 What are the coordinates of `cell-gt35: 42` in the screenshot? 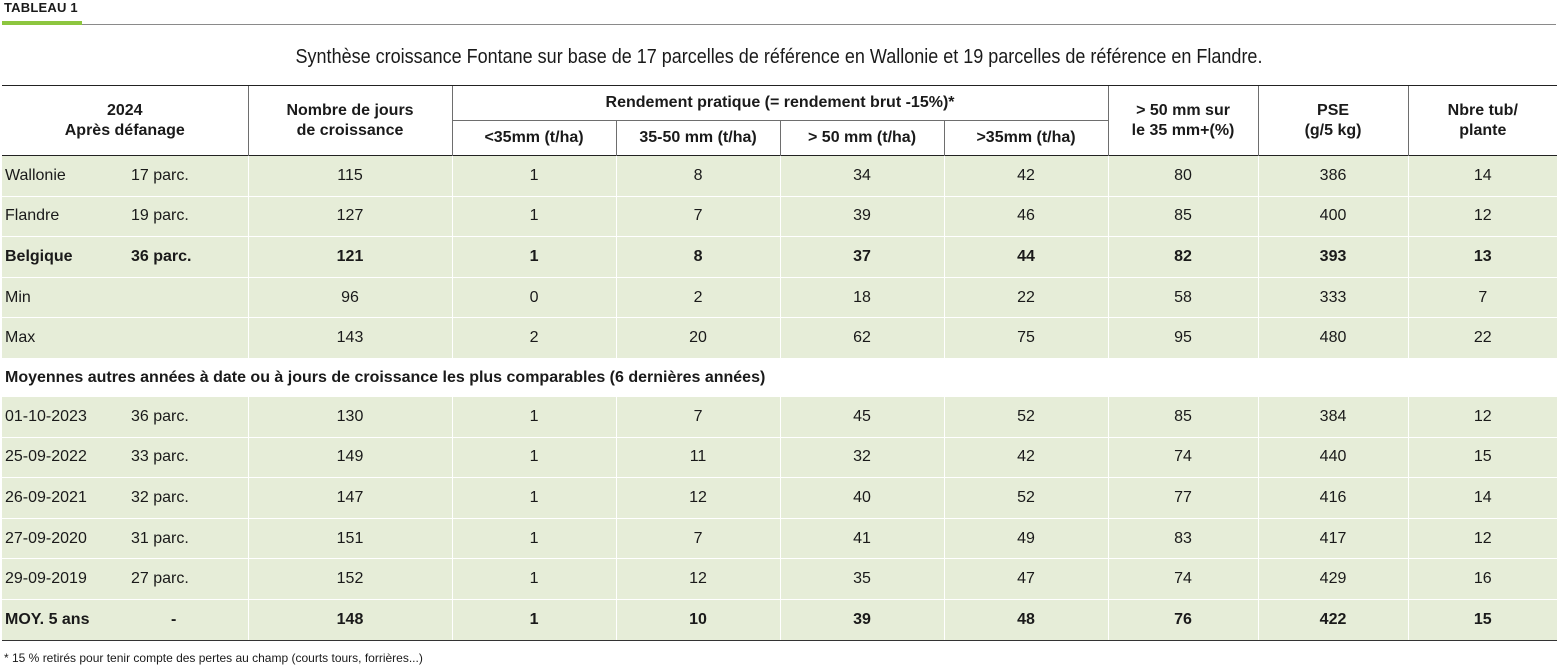 It's located at (1026, 176).